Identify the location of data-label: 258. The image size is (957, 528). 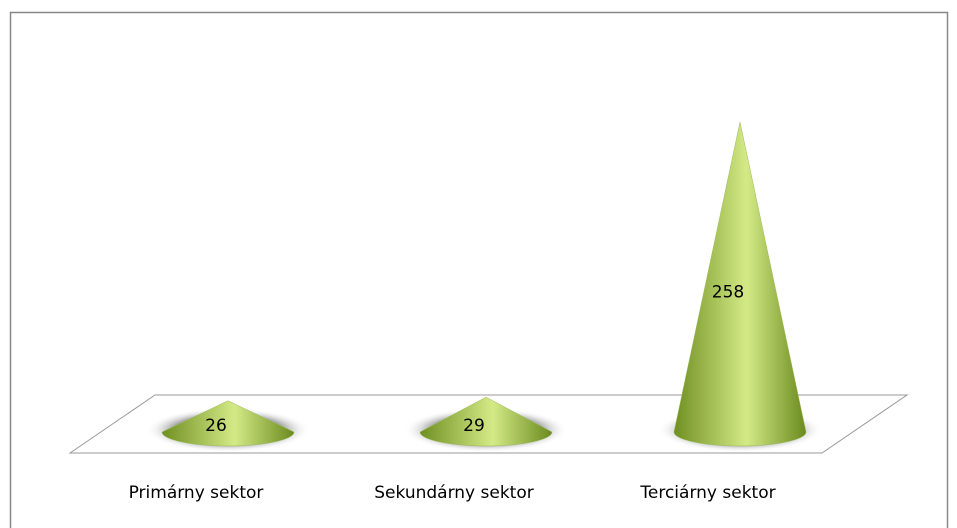
(728, 293).